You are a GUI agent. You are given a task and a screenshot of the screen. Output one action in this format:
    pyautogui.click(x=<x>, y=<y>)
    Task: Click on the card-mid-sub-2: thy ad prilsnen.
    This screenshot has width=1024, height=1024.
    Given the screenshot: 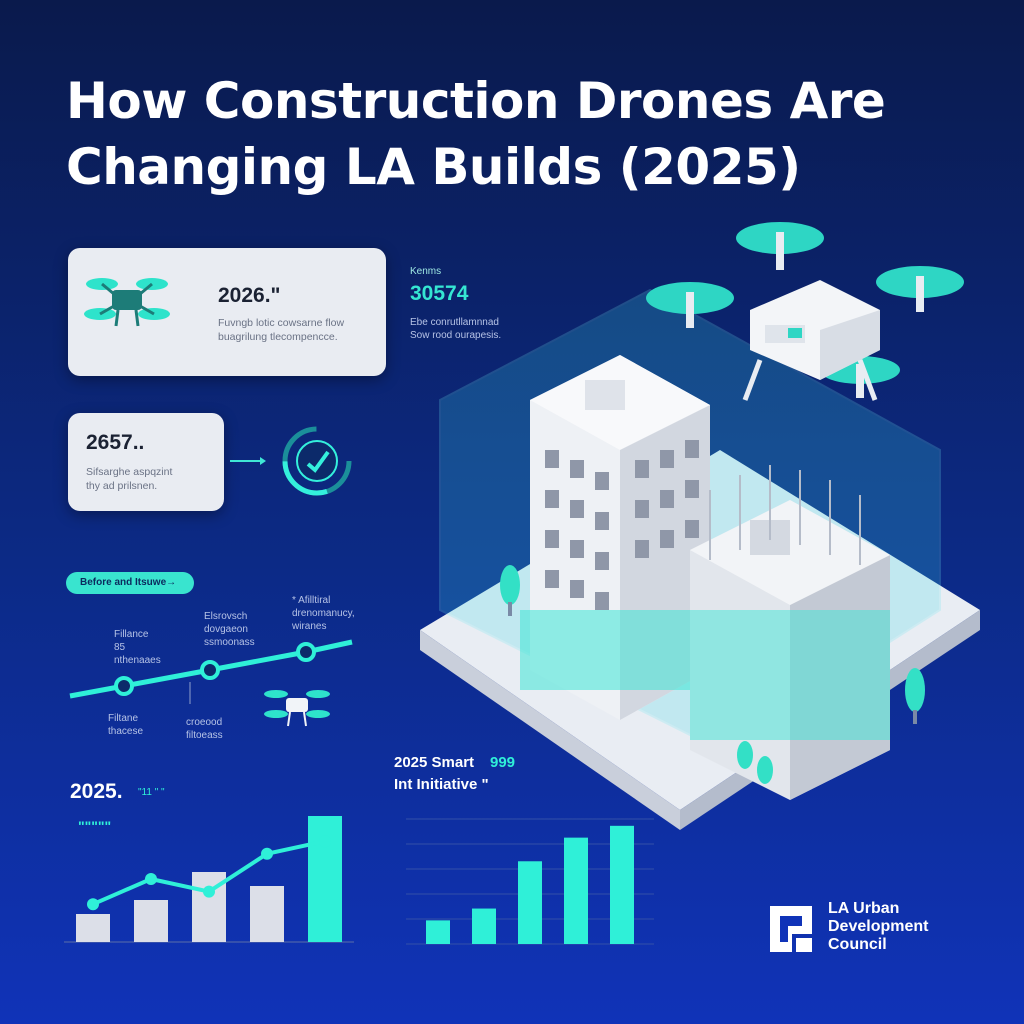 What is the action you would take?
    pyautogui.click(x=122, y=486)
    